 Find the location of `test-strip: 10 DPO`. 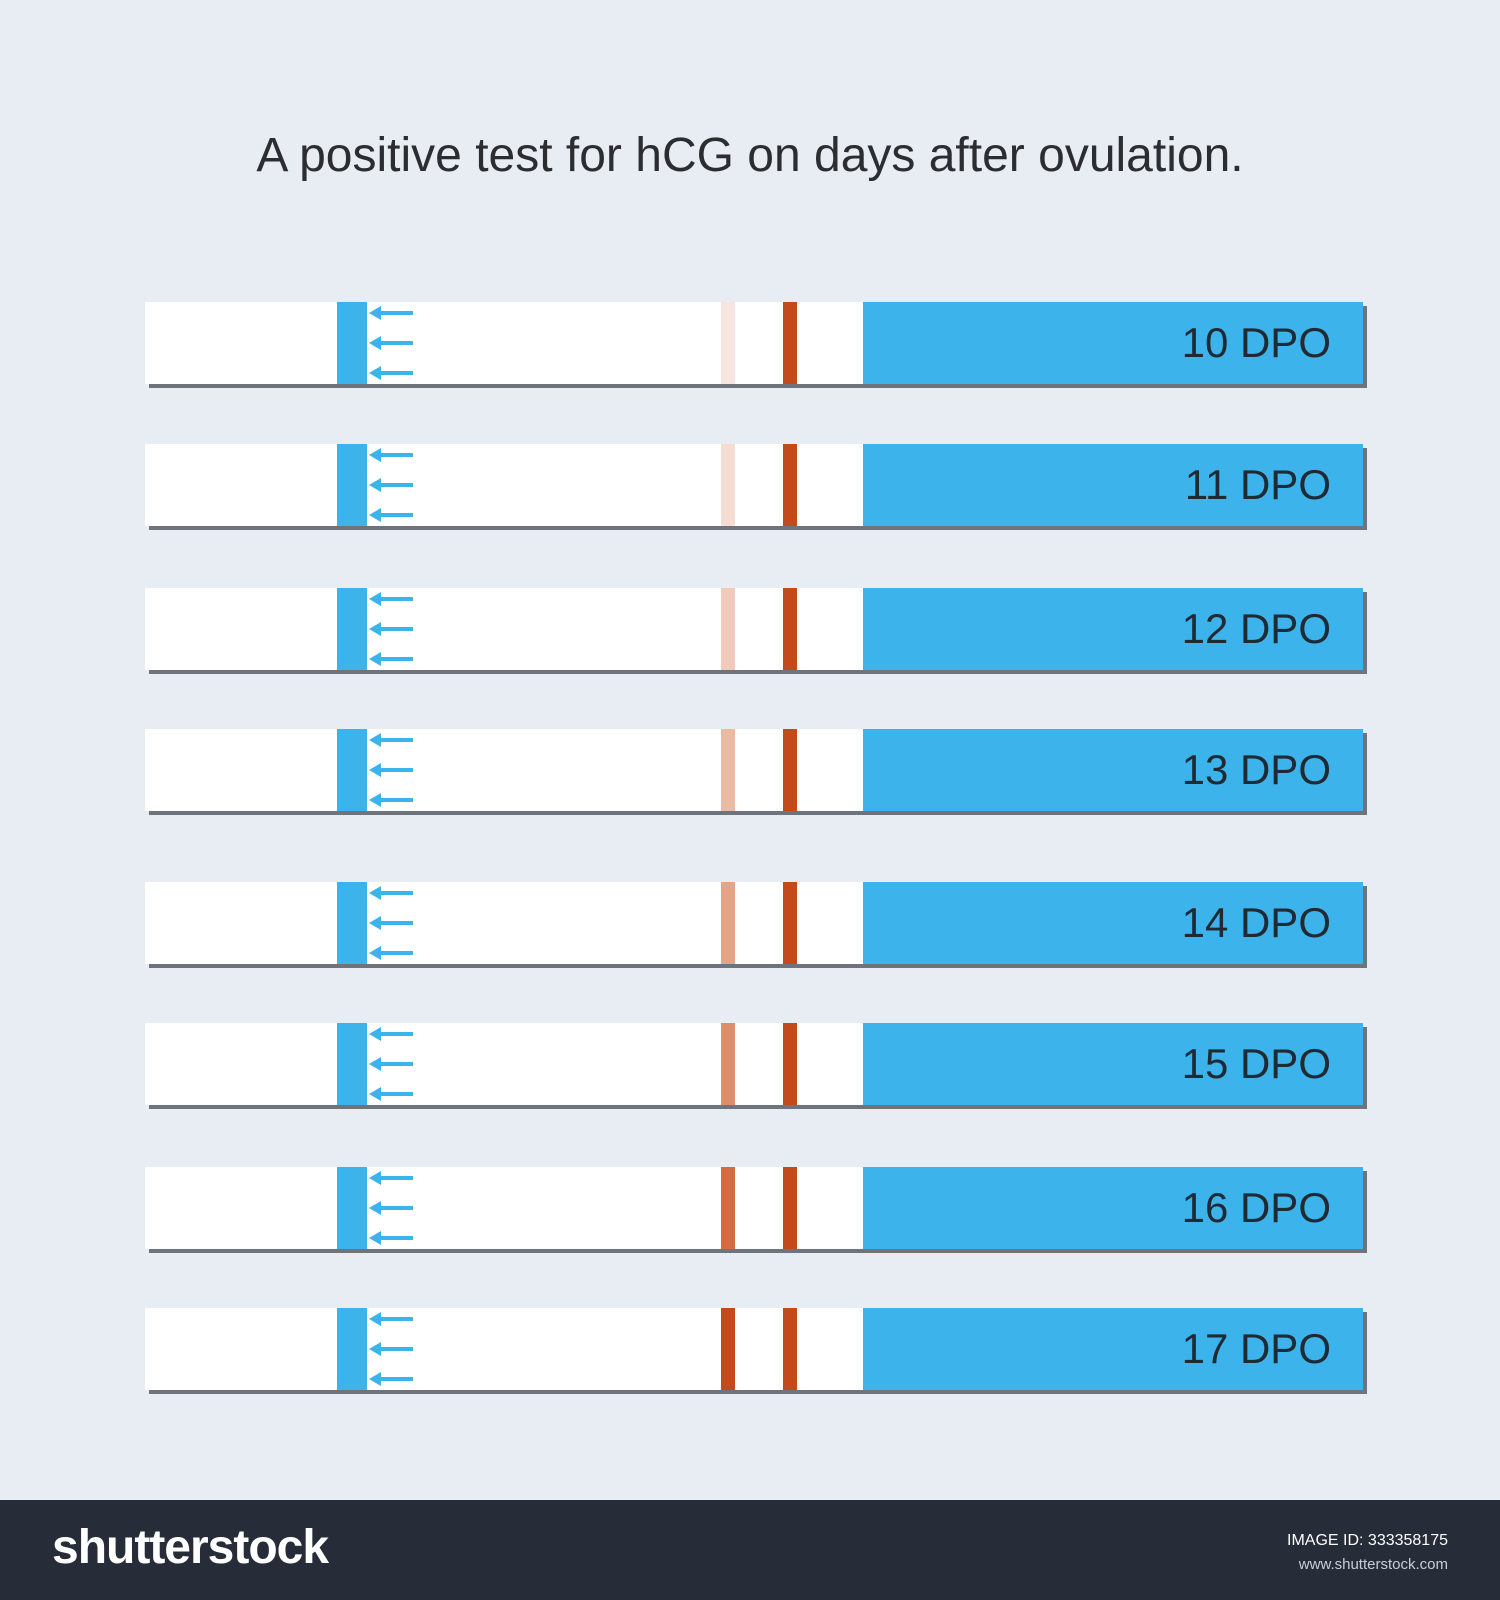

test-strip: 10 DPO is located at coordinates (754, 343).